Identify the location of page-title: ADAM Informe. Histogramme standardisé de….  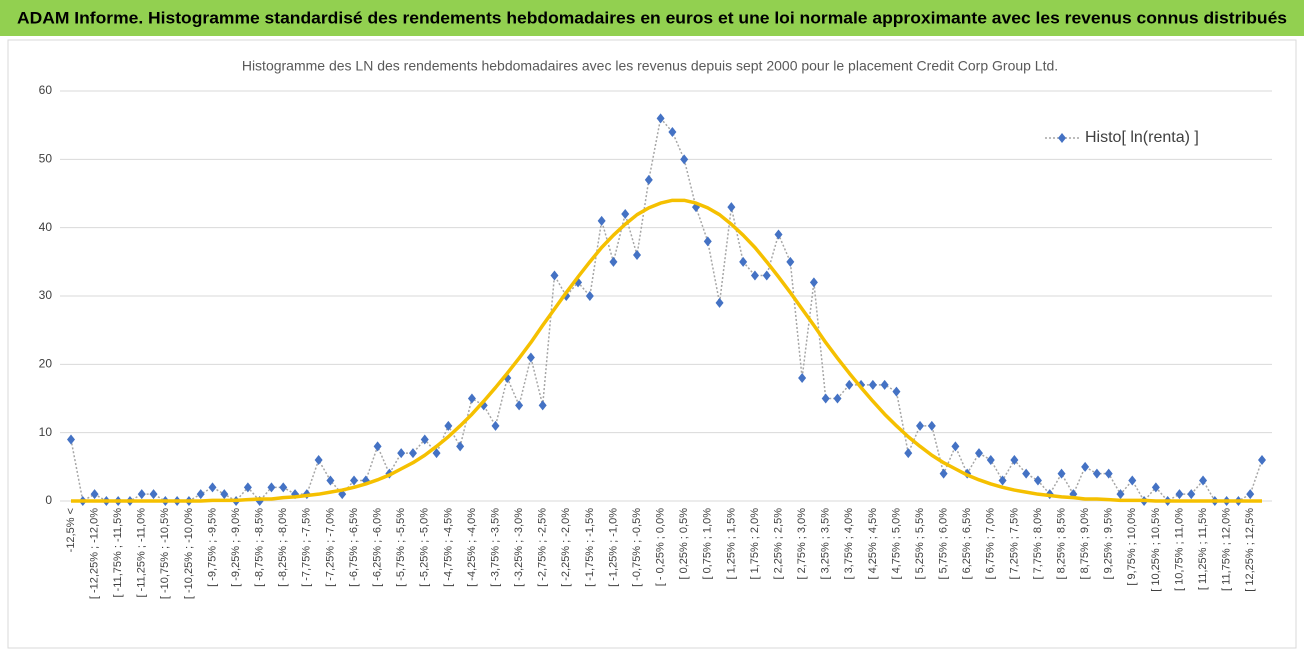
(652, 17).